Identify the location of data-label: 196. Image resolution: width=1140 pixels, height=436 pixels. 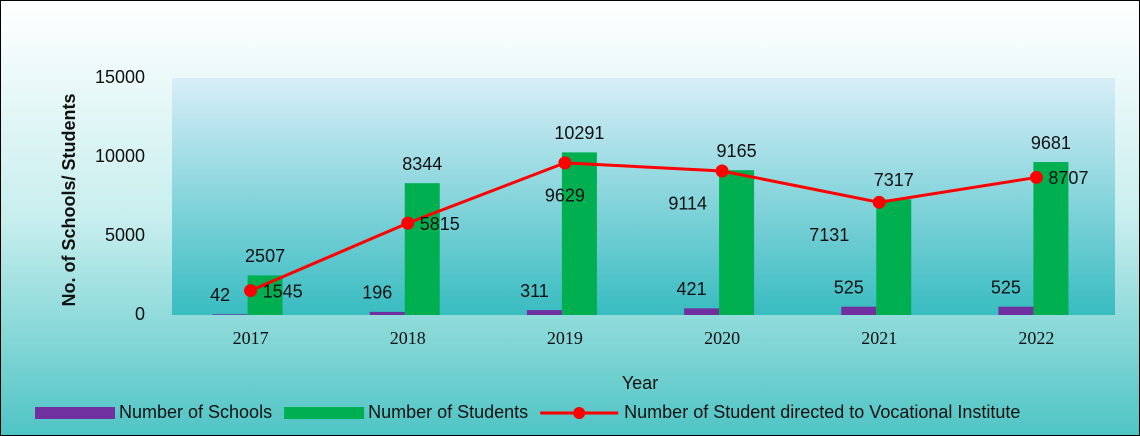
(377, 293).